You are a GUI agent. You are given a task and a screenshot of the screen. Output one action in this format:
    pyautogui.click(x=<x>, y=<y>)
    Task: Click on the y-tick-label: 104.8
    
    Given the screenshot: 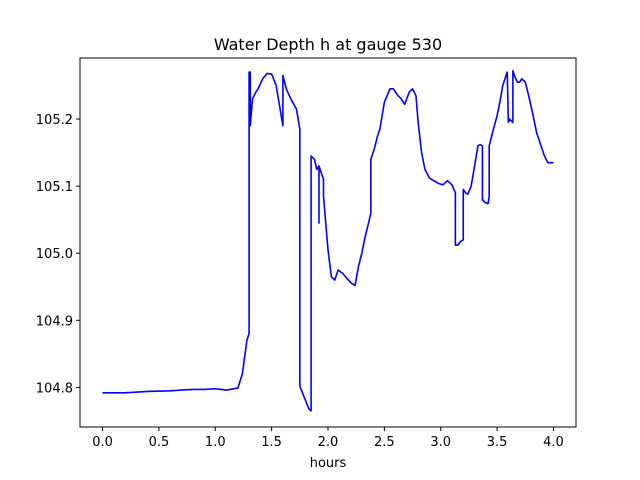 What is the action you would take?
    pyautogui.click(x=54, y=388)
    